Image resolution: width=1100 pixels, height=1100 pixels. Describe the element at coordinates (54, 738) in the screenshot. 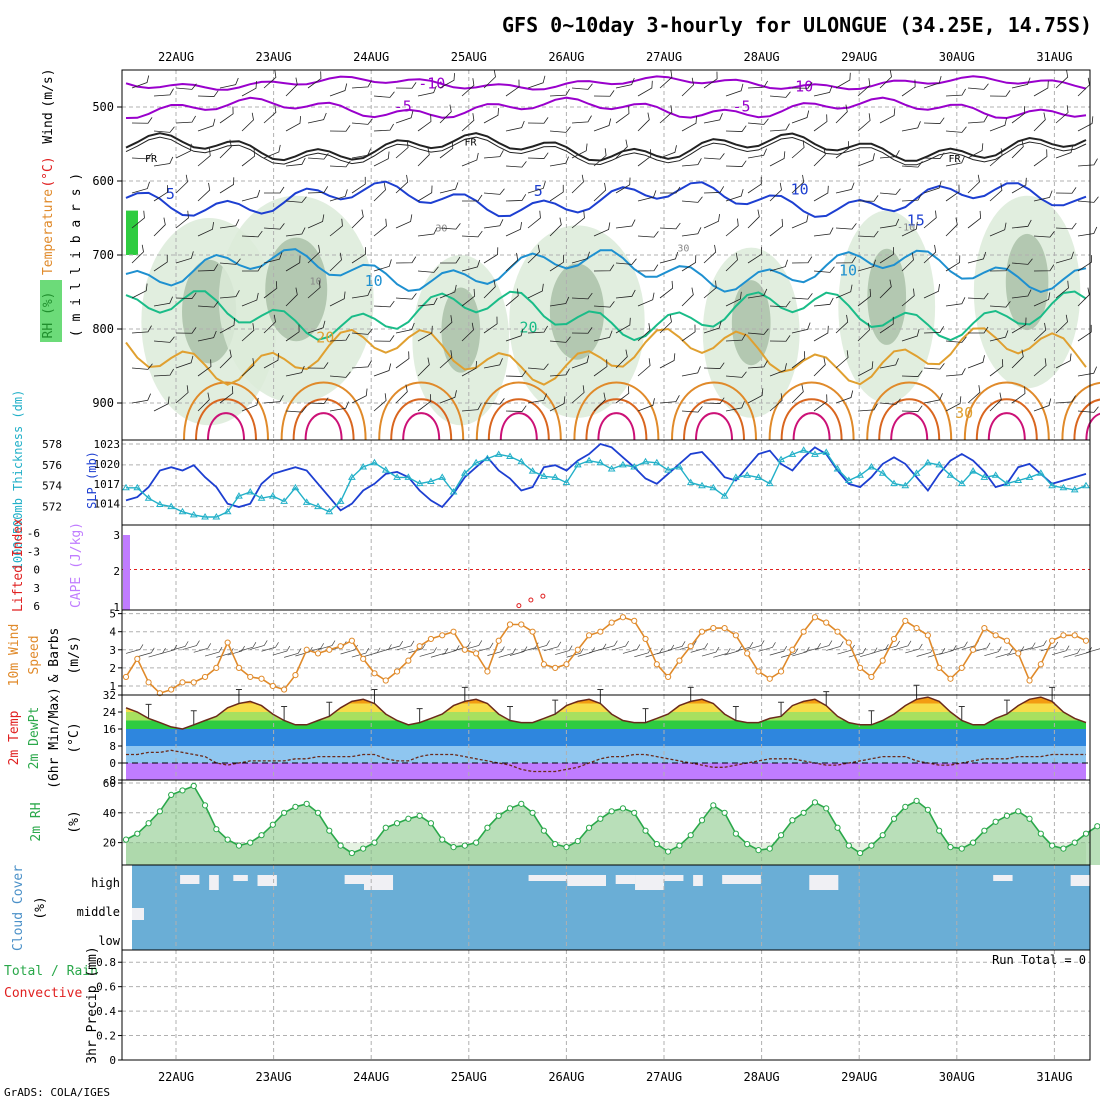

I see `minmax-axis-label: (6hr Min/Max)` at that location.